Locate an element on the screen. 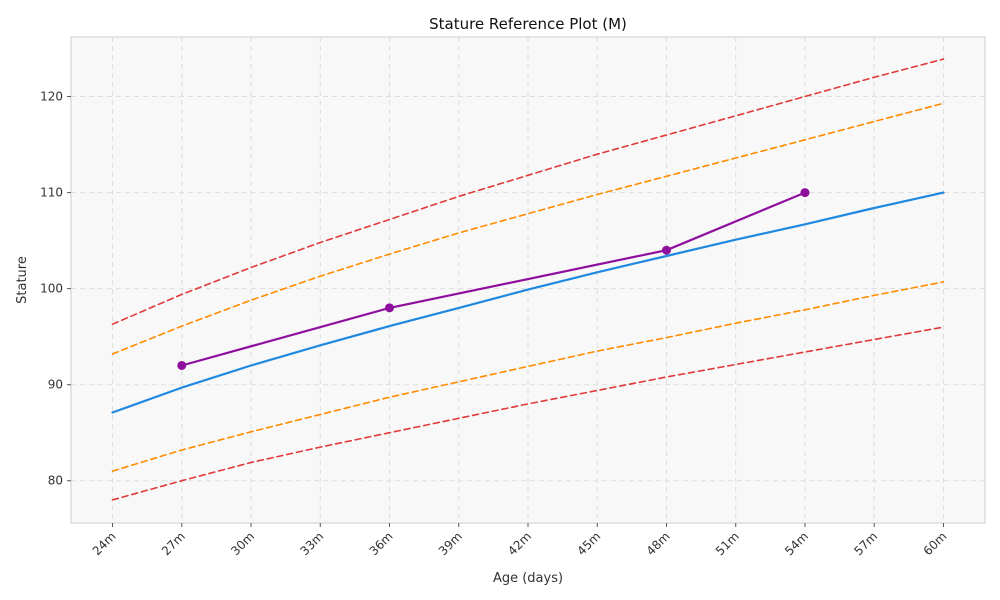 The height and width of the screenshot is (600, 1000). x-tick-label: 45m is located at coordinates (588, 543).